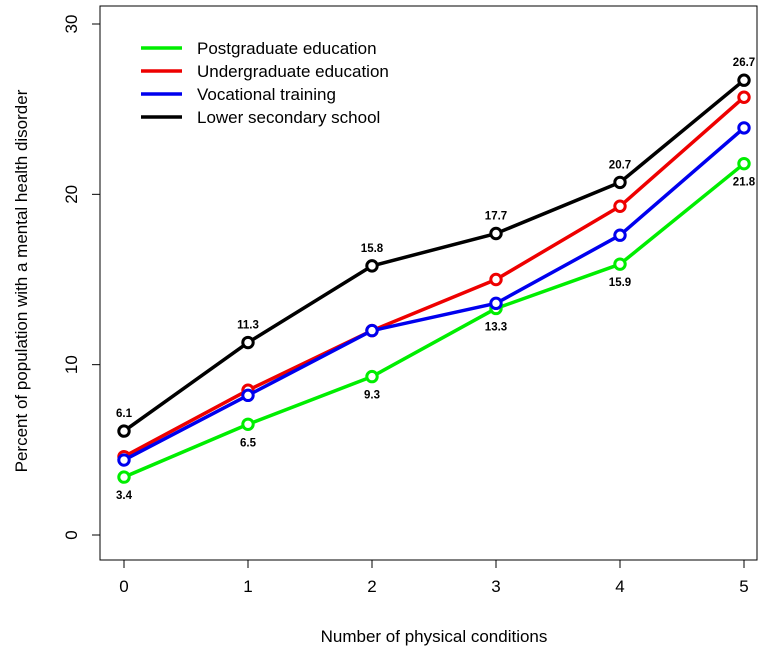 The image size is (758, 652). I want to click on data-label: 6.1, so click(124, 414).